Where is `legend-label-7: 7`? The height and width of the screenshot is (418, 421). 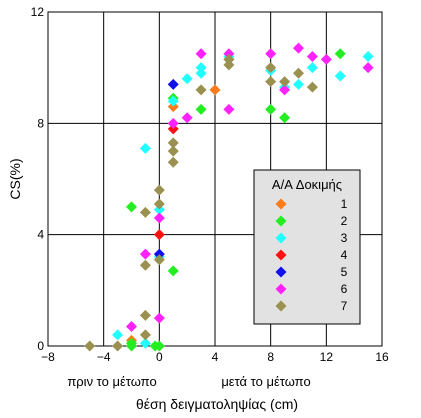
legend-label-7: 7 is located at coordinates (344, 306).